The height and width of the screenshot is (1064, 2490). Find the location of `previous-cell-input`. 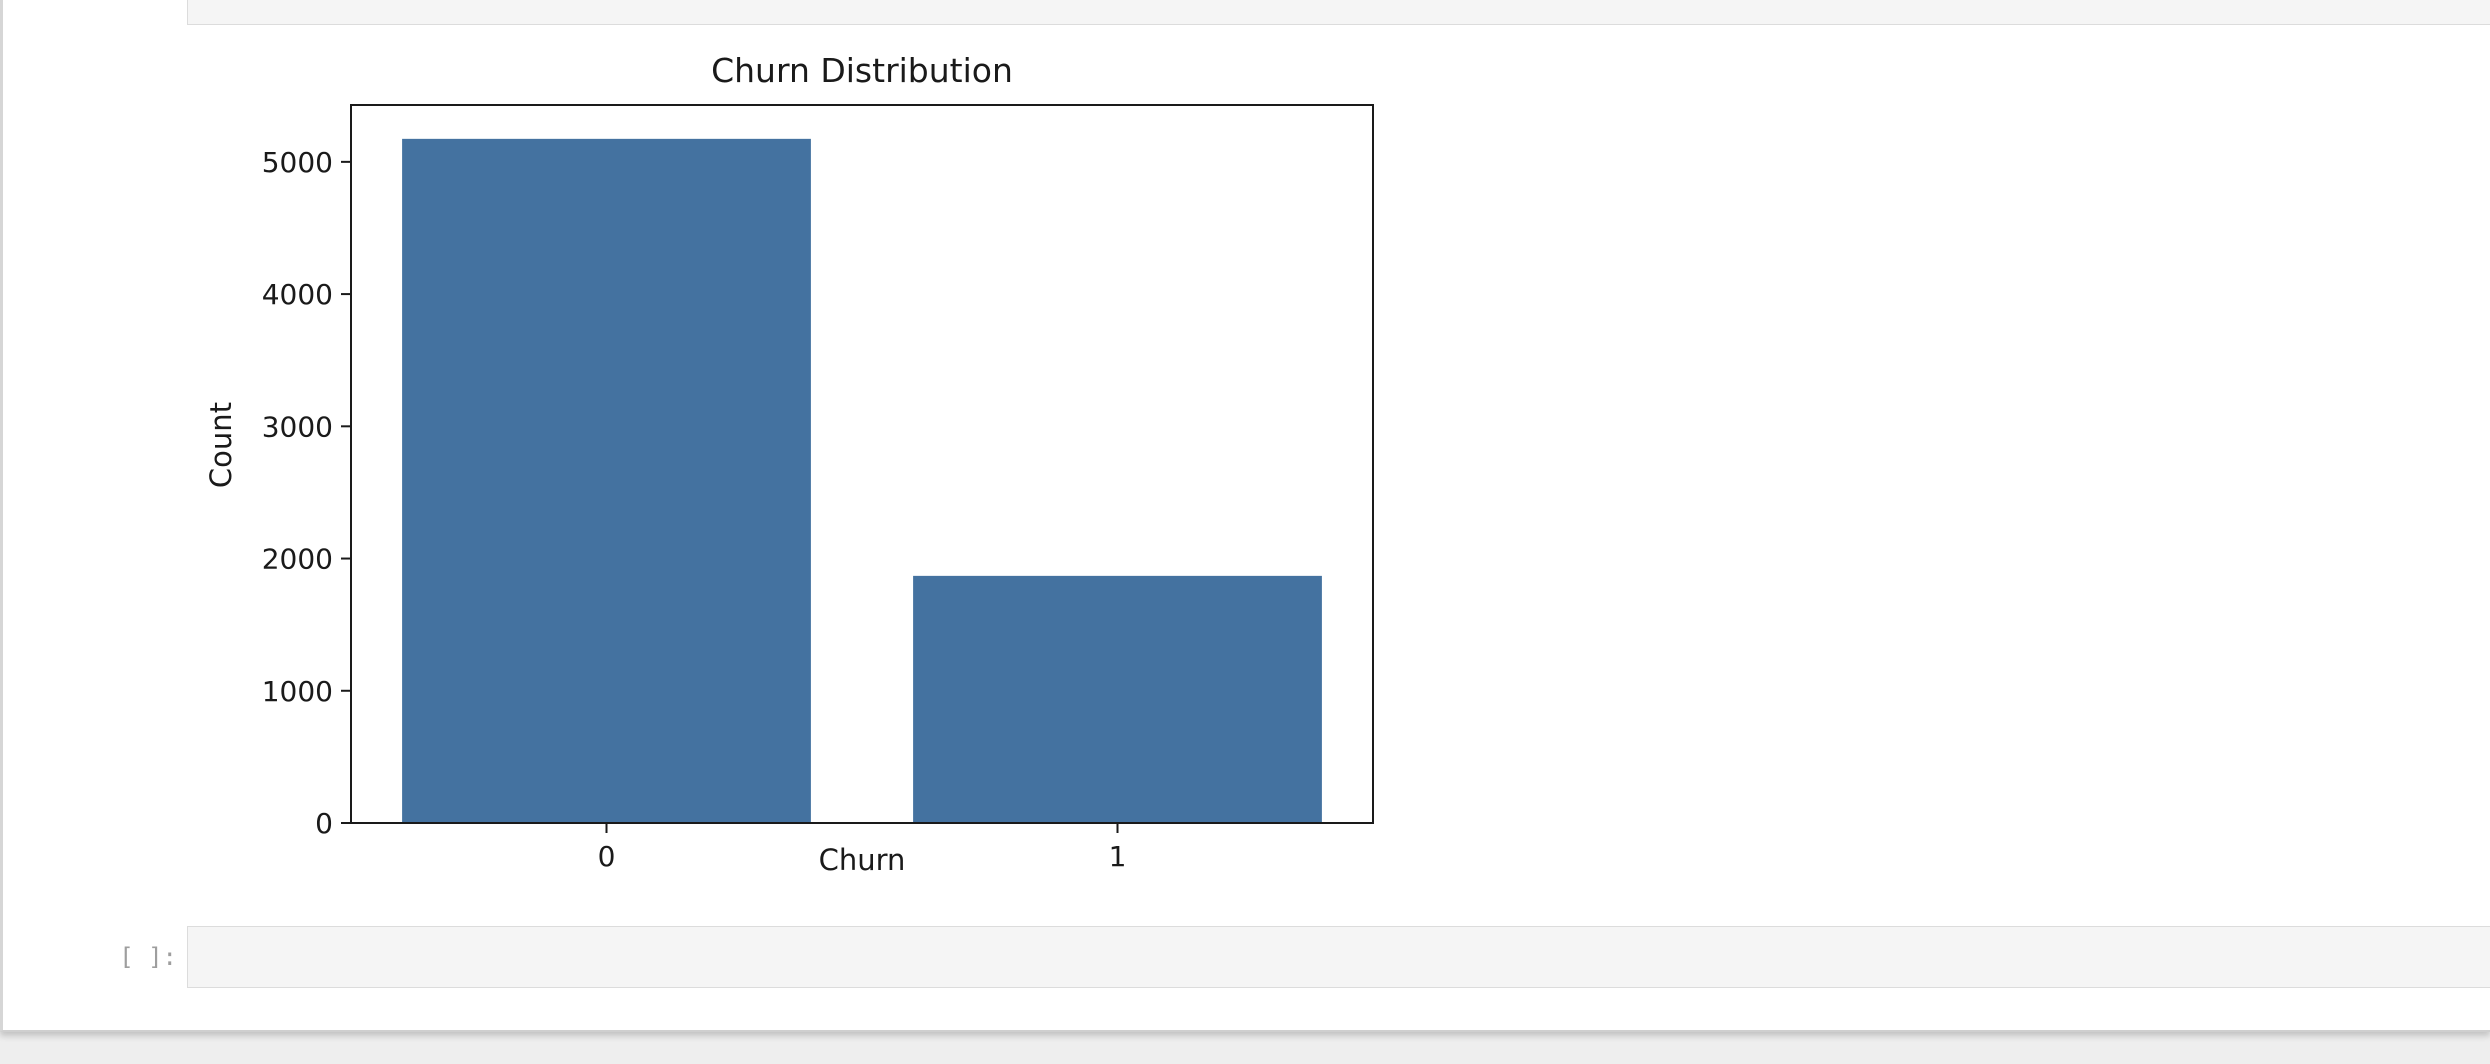

previous-cell-input is located at coordinates (1338, 12).